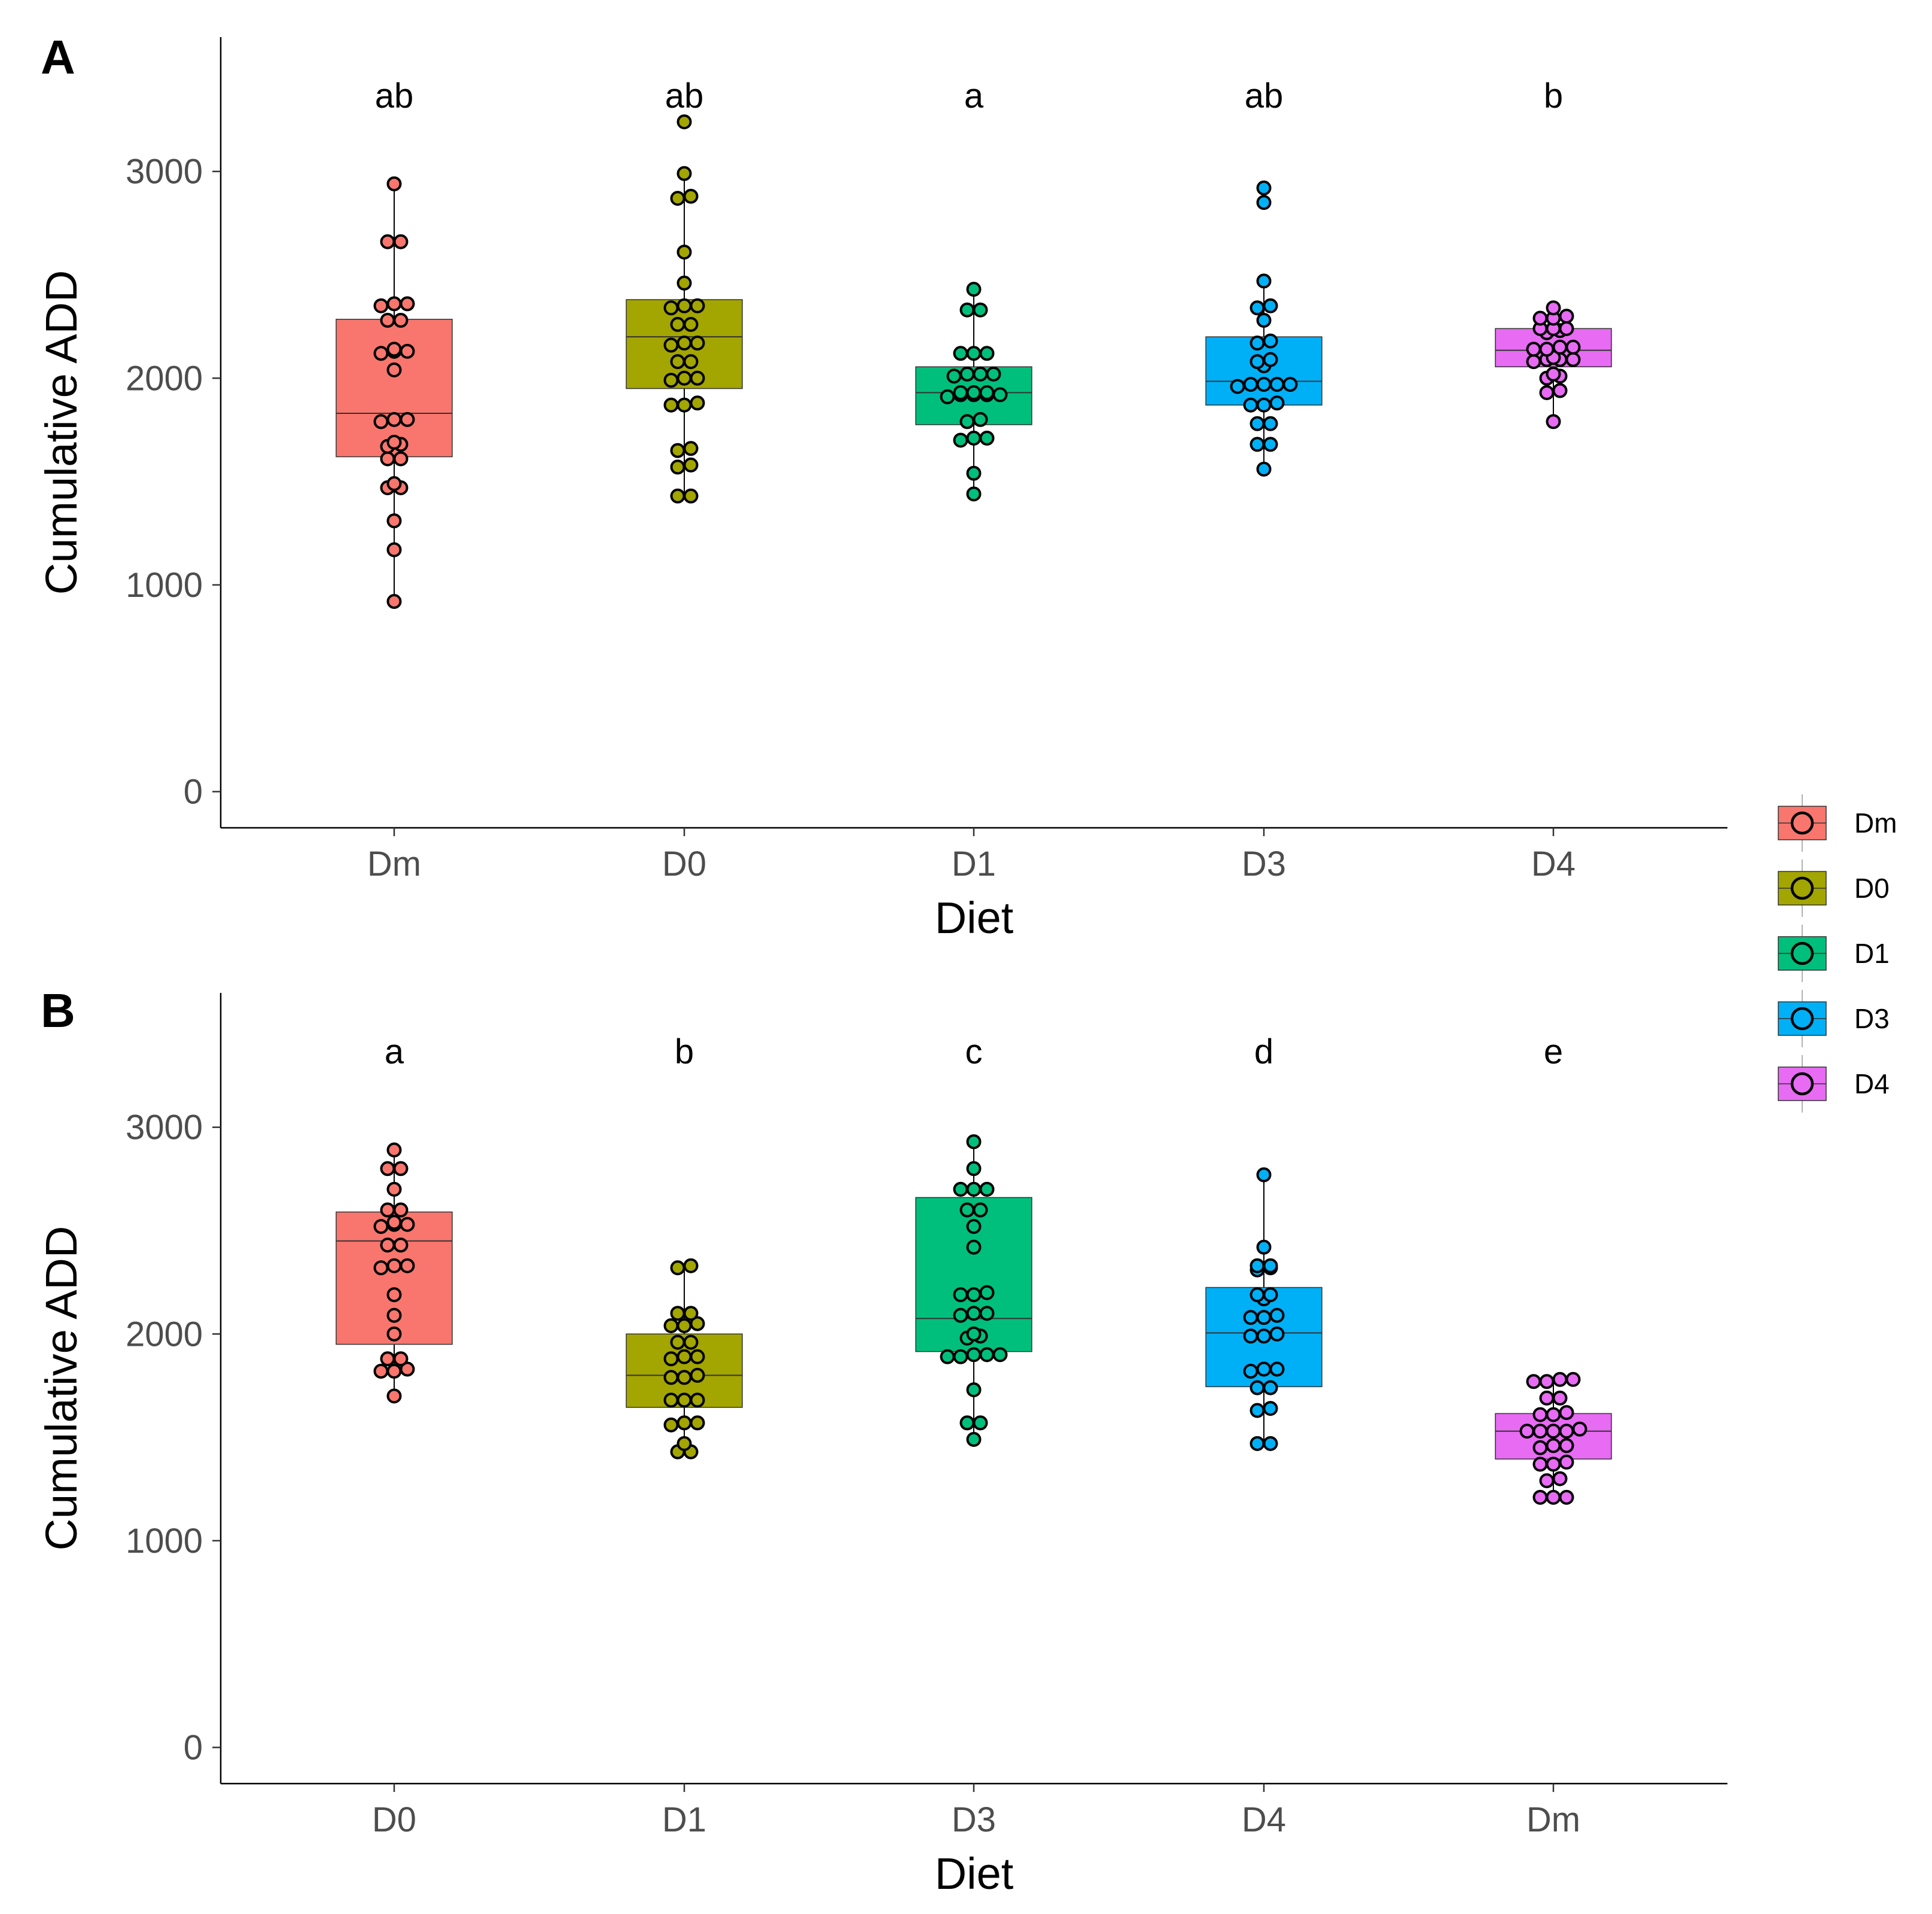  Describe the element at coordinates (684, 1819) in the screenshot. I see `x-tick-label: D1` at that location.